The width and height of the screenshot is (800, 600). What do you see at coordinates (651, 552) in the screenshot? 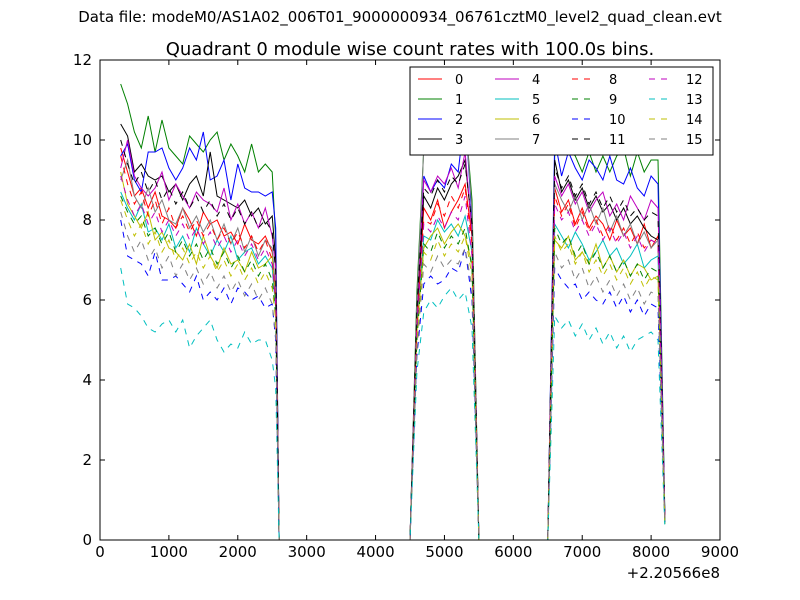
I see `x-tick-label: 8000` at bounding box center [651, 552].